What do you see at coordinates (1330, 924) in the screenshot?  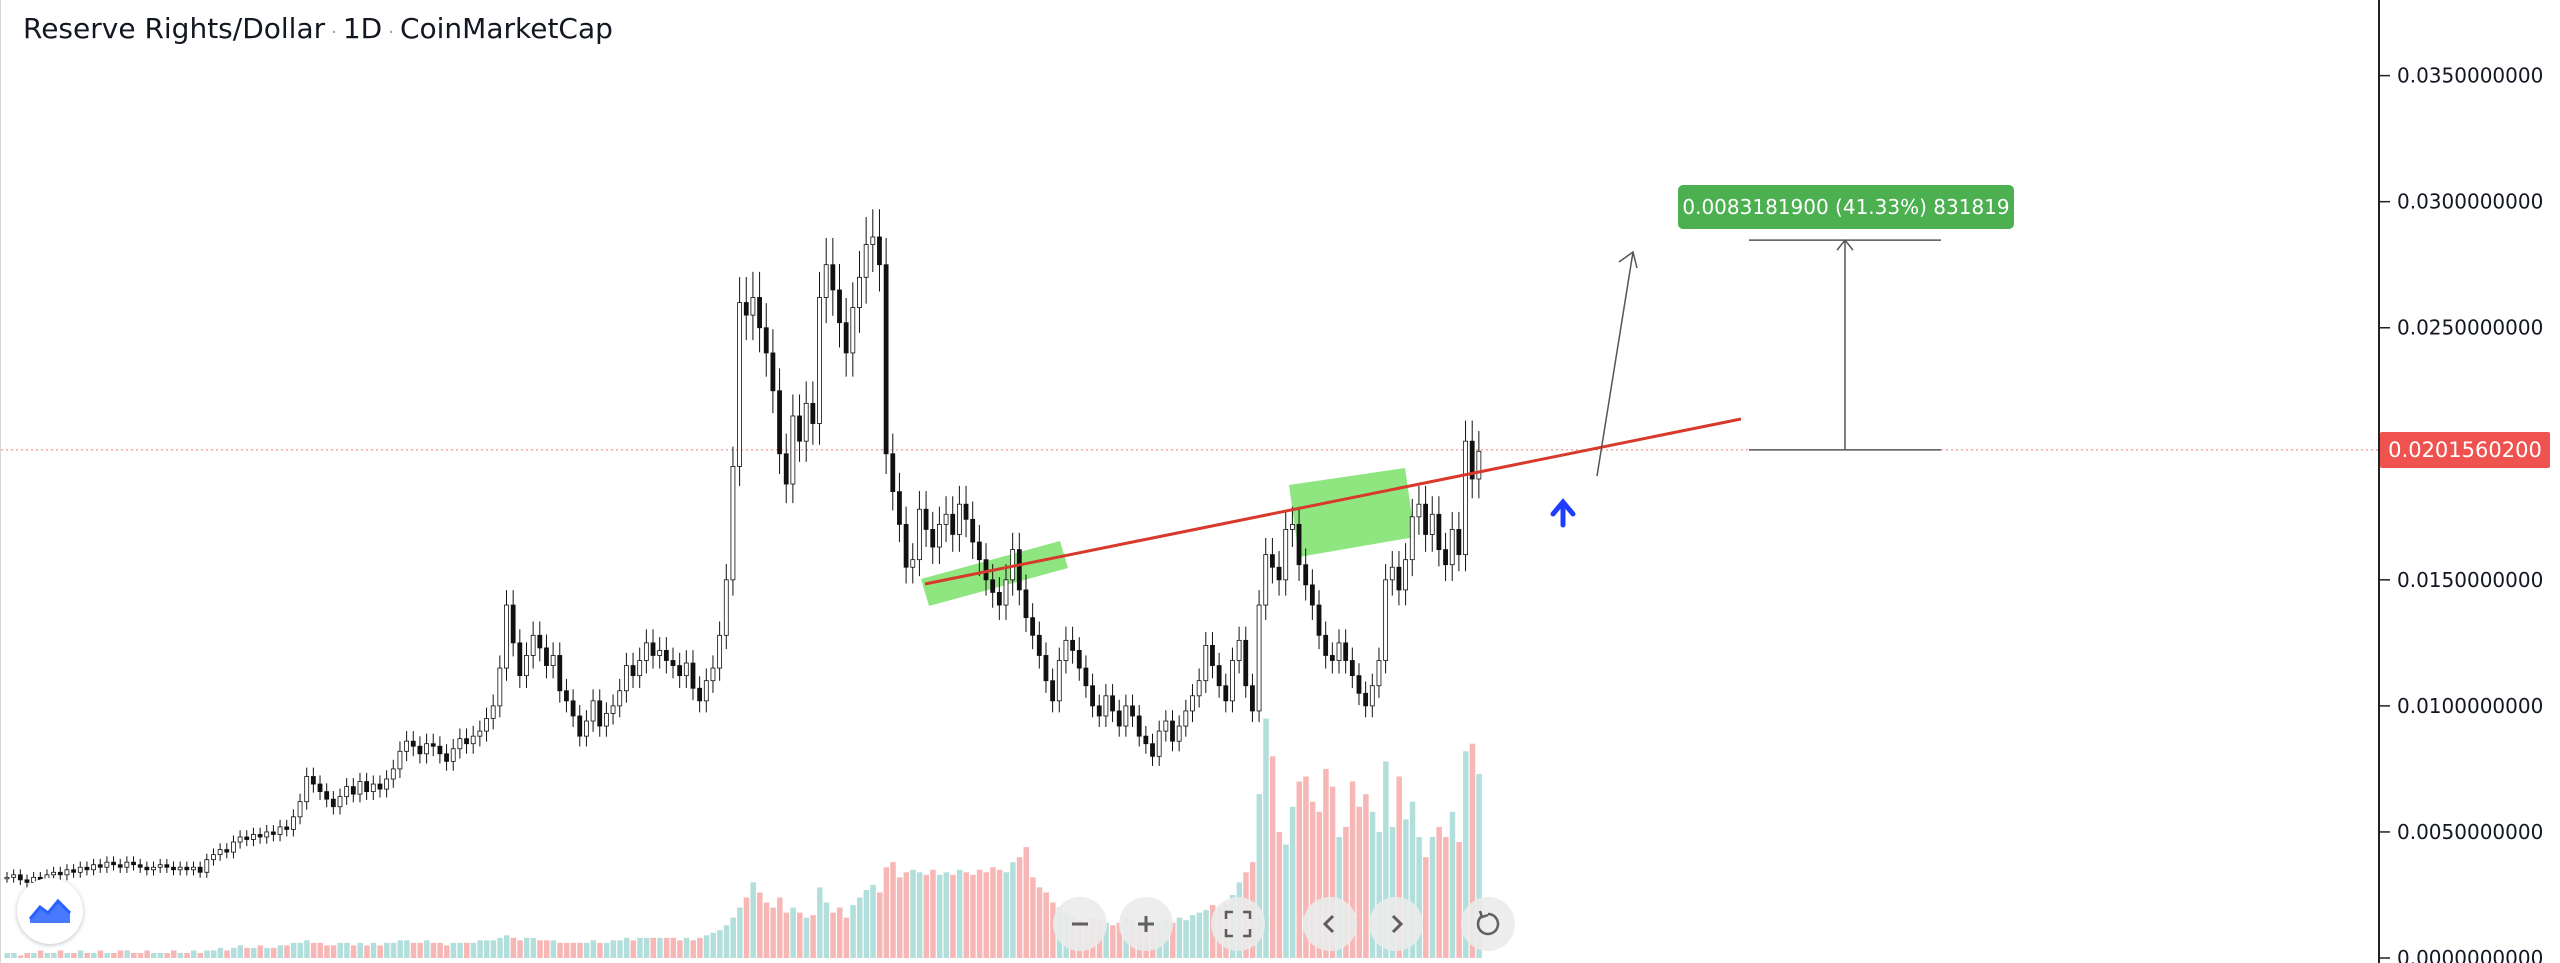 I see `scroll-left-button` at bounding box center [1330, 924].